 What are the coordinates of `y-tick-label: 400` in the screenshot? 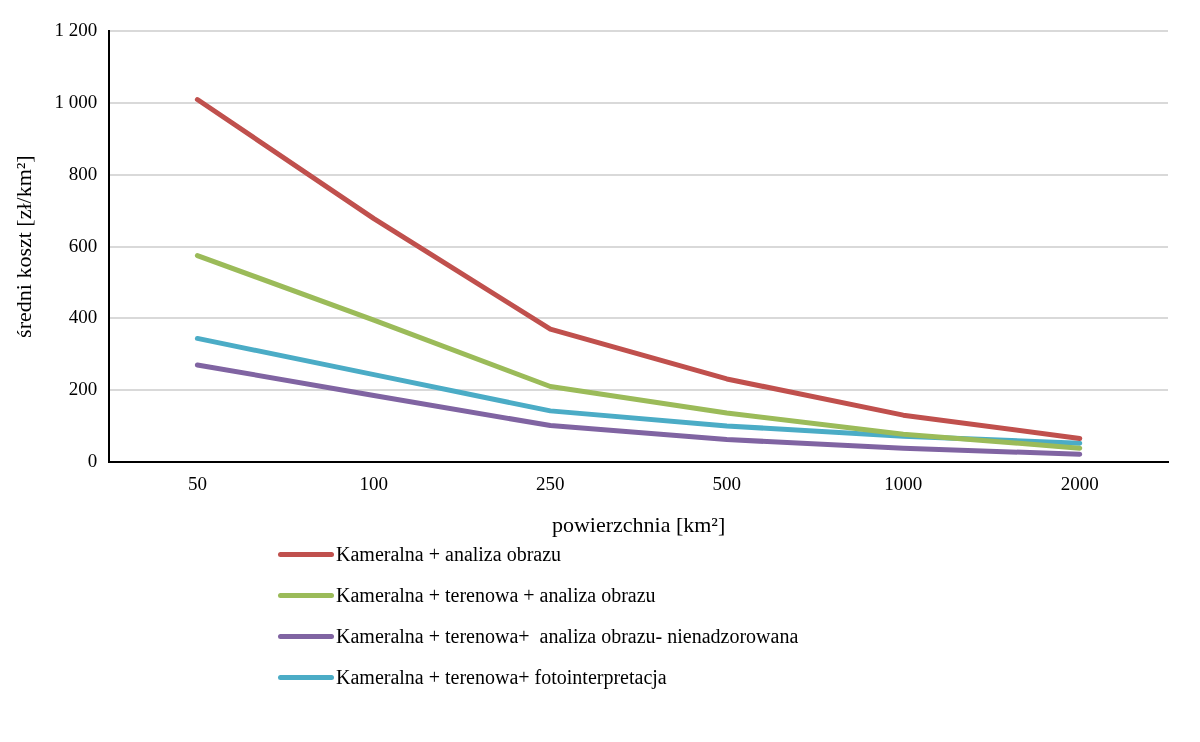 It's located at (83, 317).